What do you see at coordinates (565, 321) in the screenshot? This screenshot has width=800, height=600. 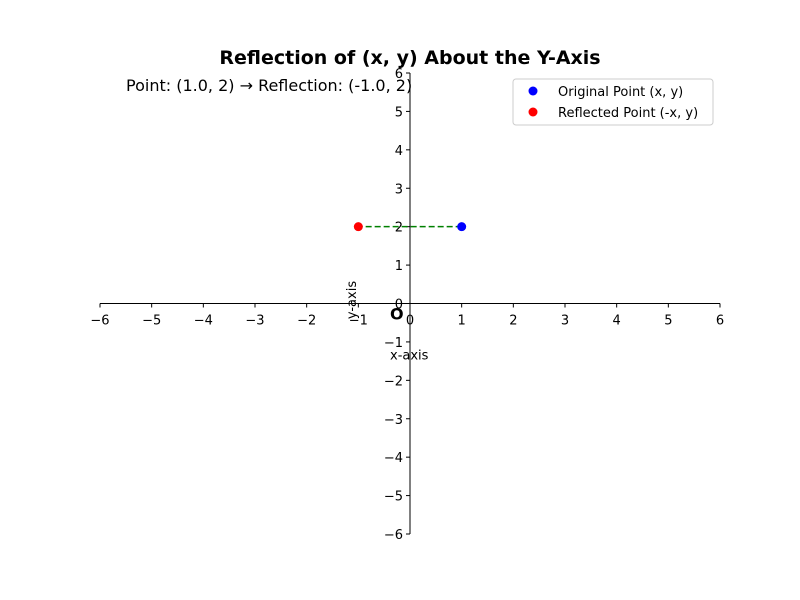 I see `x-tick-label: 3` at bounding box center [565, 321].